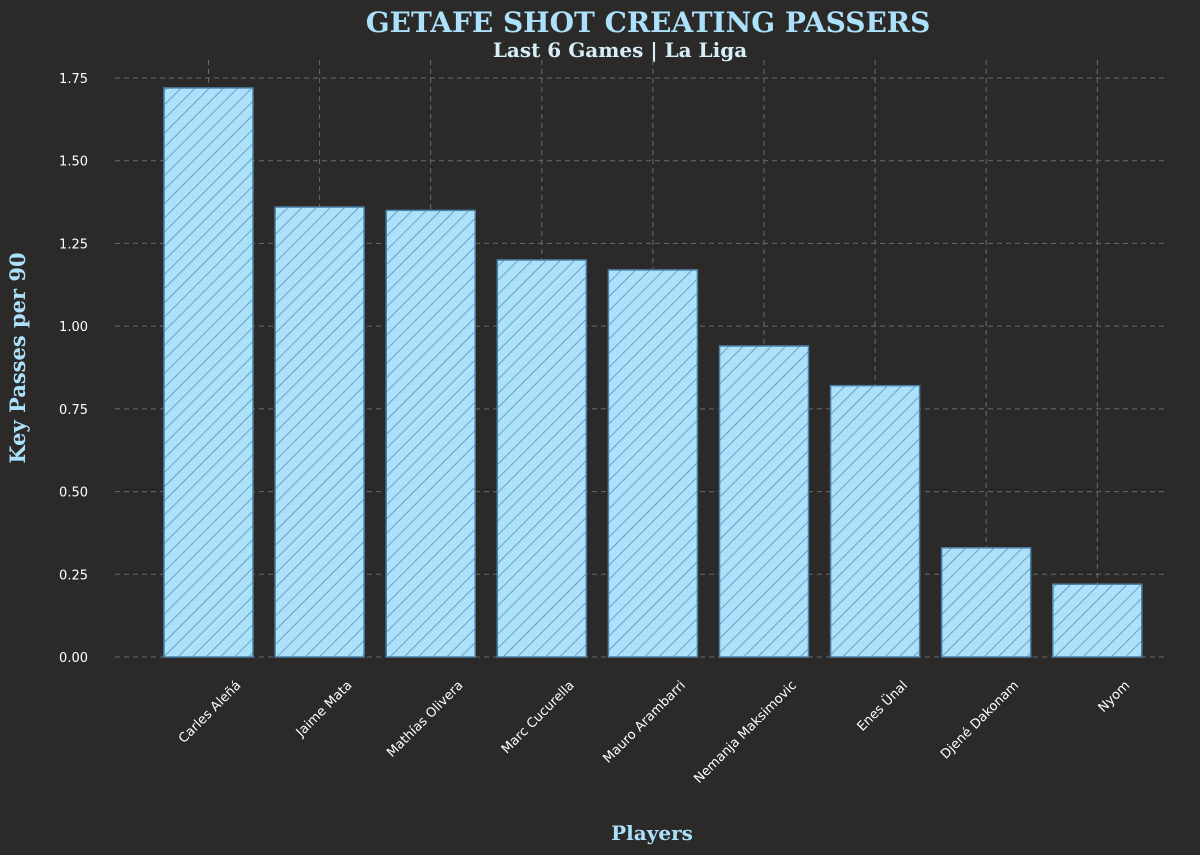 This screenshot has width=1200, height=855. What do you see at coordinates (652, 833) in the screenshot?
I see `x-axis-label: Players` at bounding box center [652, 833].